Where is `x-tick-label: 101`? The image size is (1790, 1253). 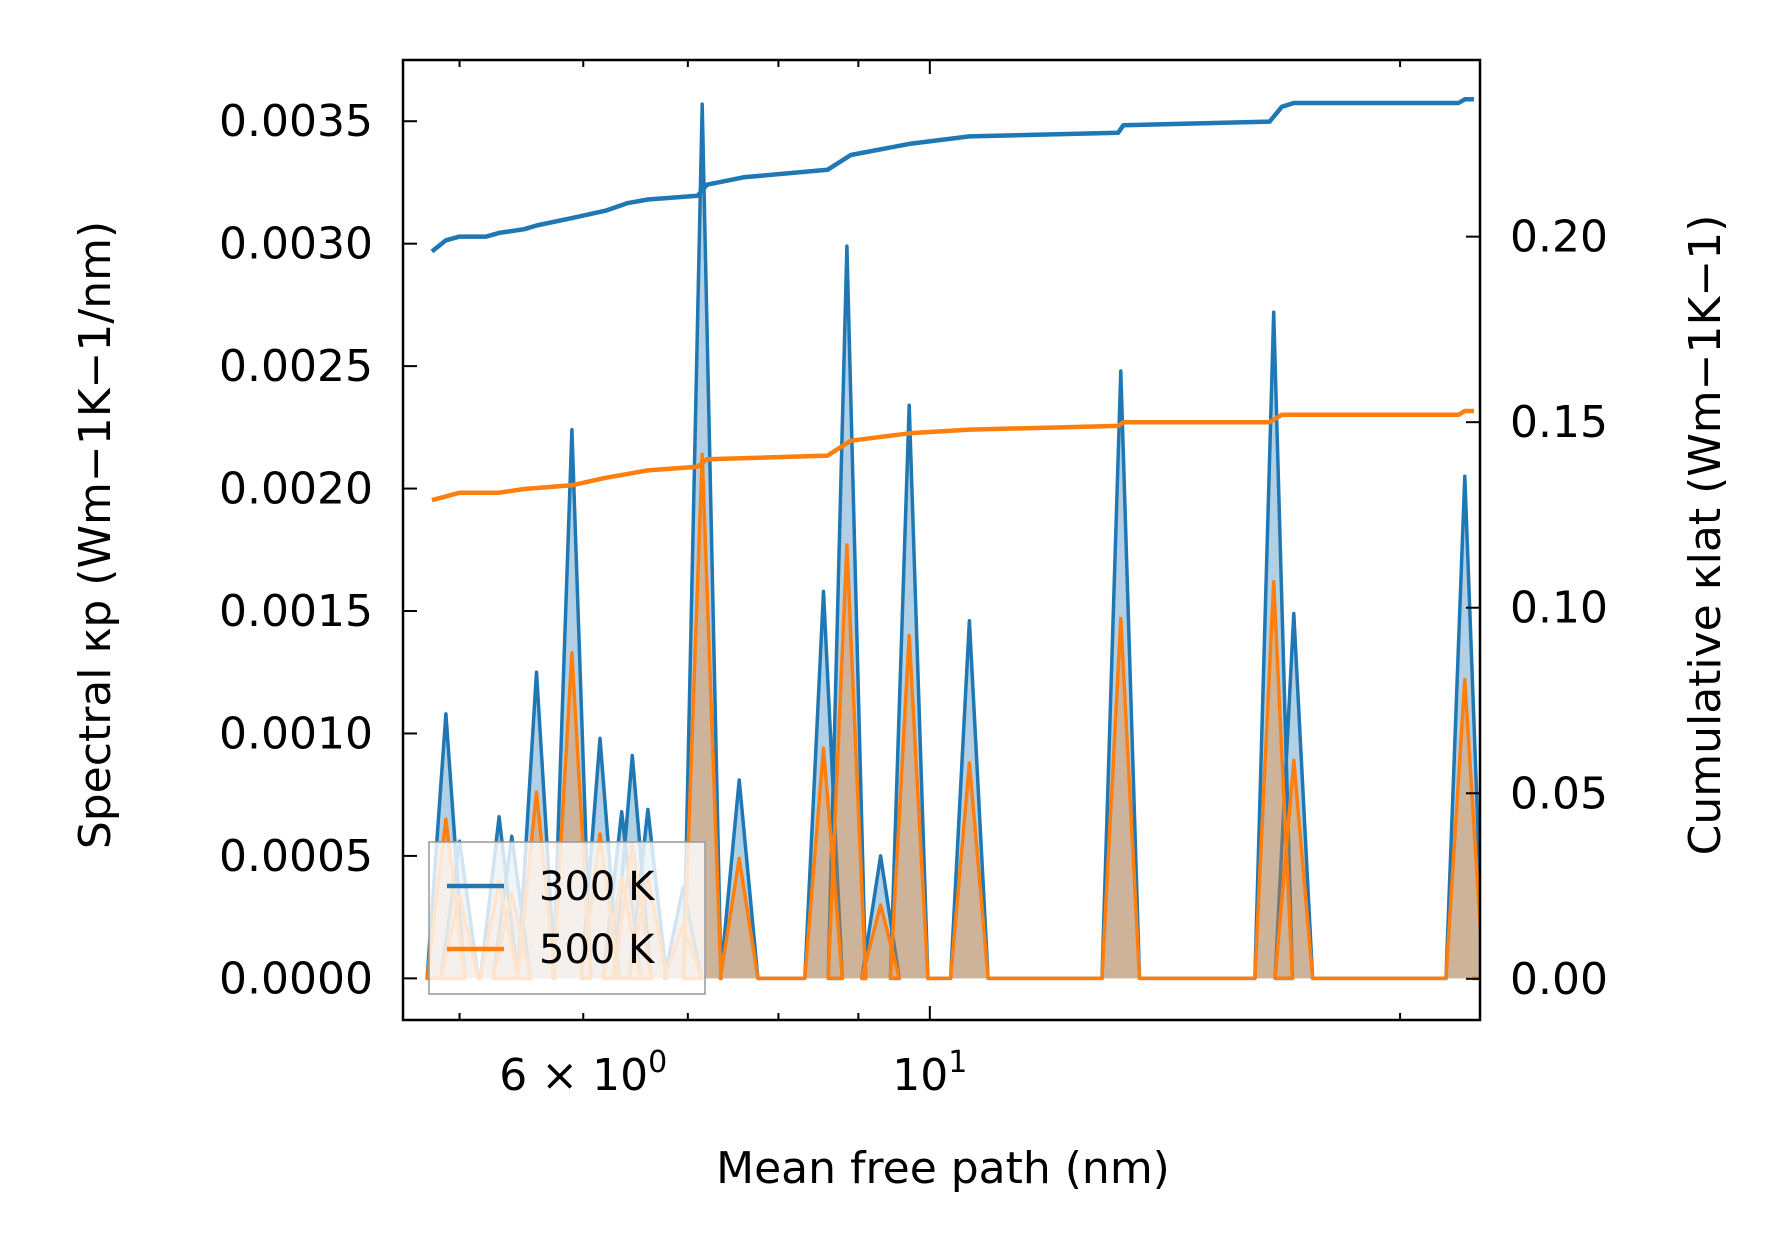 x-tick-label: 101 is located at coordinates (929, 1073).